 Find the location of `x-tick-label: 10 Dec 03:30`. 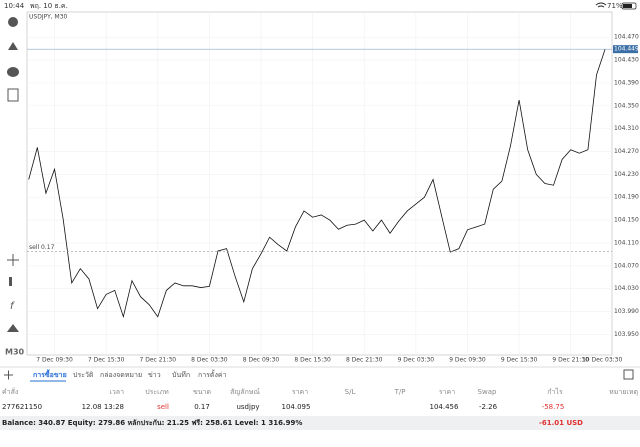

x-tick-label: 10 Dec 03:30 is located at coordinates (602, 360).